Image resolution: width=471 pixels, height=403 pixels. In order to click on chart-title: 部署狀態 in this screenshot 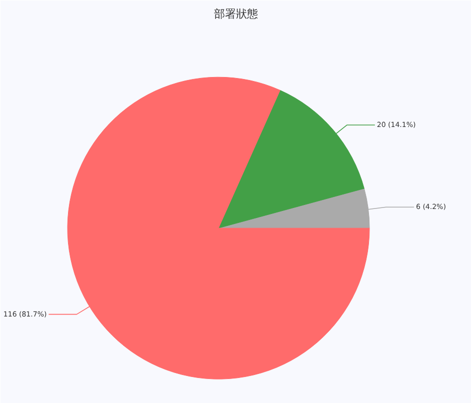, I will do `click(236, 14)`.